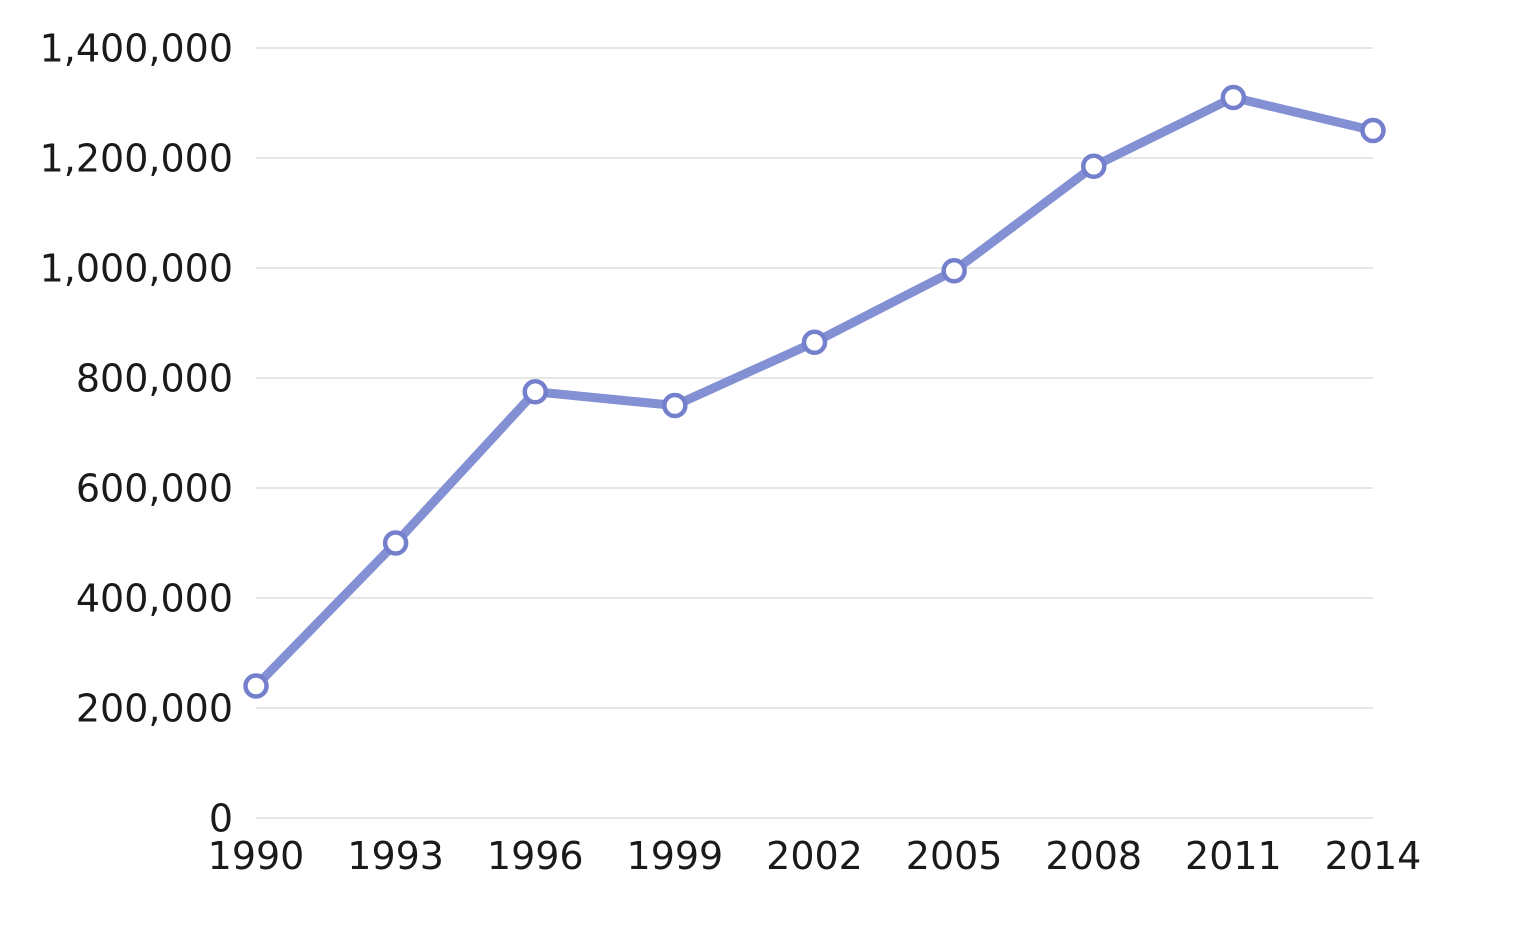  I want to click on y-axis-tick-label: 1,000,000, so click(136, 269).